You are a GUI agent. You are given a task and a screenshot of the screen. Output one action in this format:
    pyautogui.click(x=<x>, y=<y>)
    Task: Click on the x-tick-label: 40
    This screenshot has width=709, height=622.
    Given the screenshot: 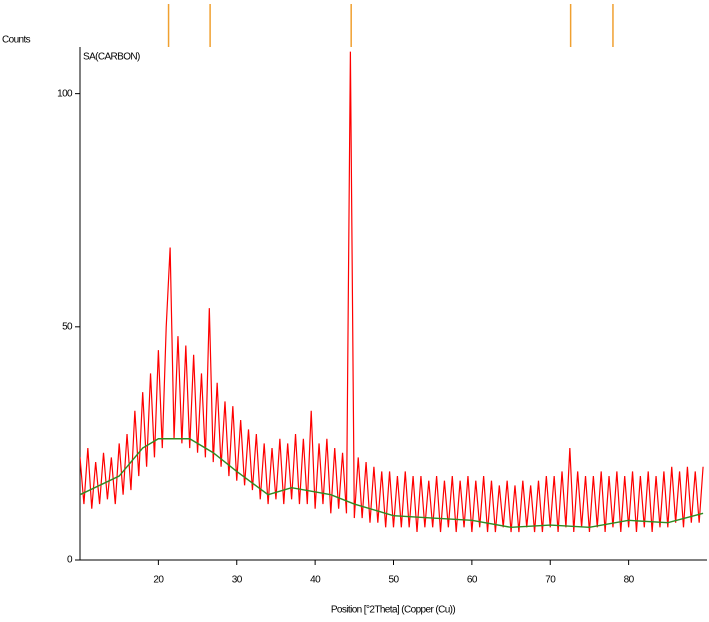 What is the action you would take?
    pyautogui.click(x=315, y=580)
    